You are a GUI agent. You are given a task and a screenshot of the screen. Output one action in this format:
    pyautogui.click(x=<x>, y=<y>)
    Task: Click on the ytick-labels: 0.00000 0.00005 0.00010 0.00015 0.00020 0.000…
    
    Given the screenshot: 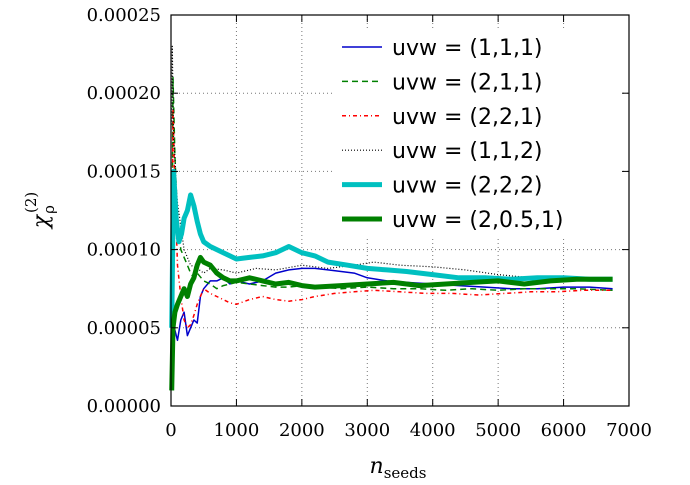 What is the action you would take?
    pyautogui.click(x=124, y=211)
    